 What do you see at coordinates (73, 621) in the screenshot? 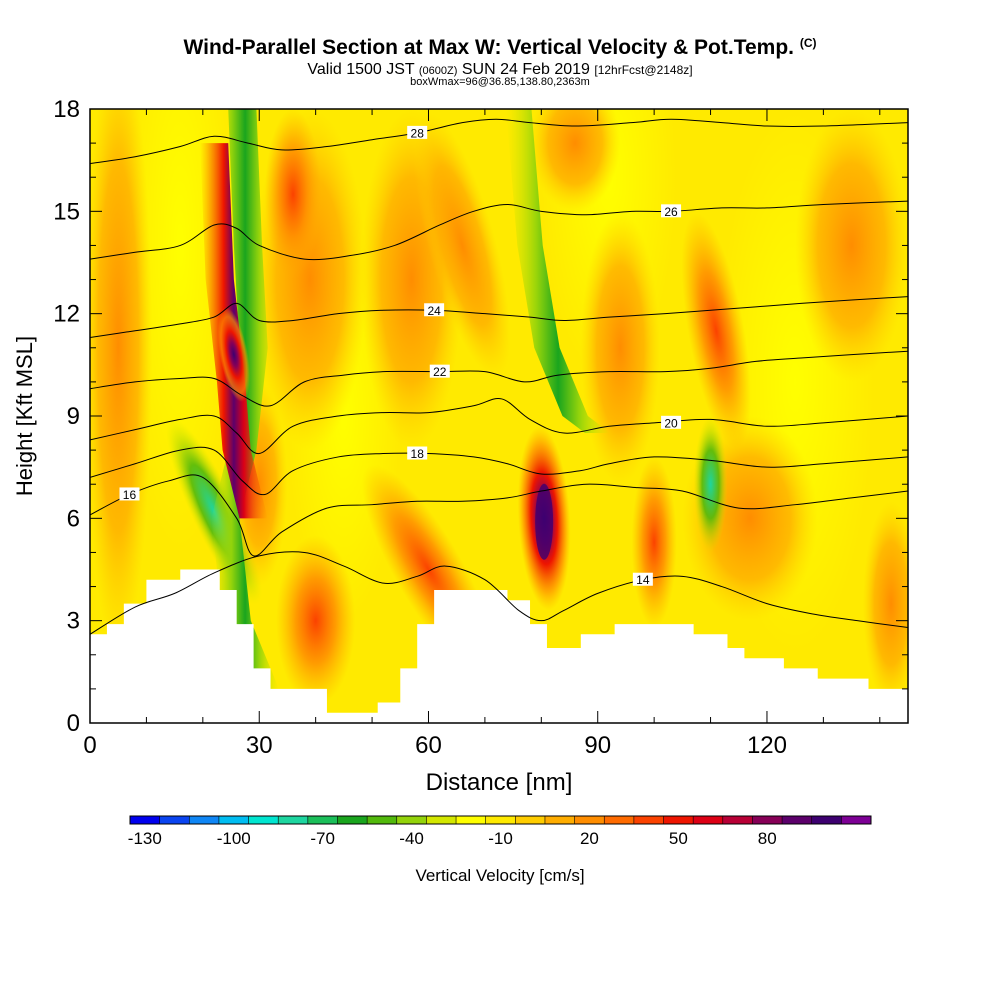
I see `y-tick-label: 3` at bounding box center [73, 621].